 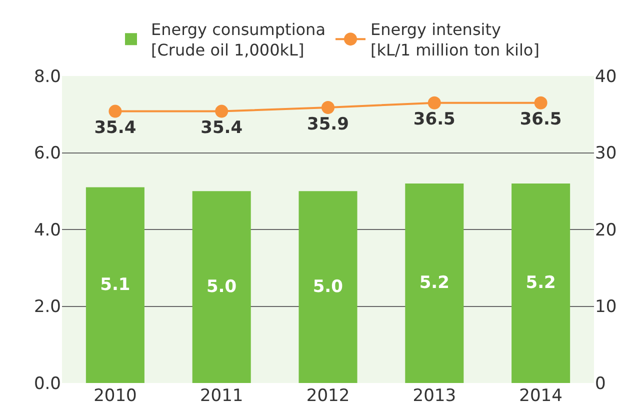 What do you see at coordinates (47, 154) in the screenshot?
I see `y-tick-label: 6.0` at bounding box center [47, 154].